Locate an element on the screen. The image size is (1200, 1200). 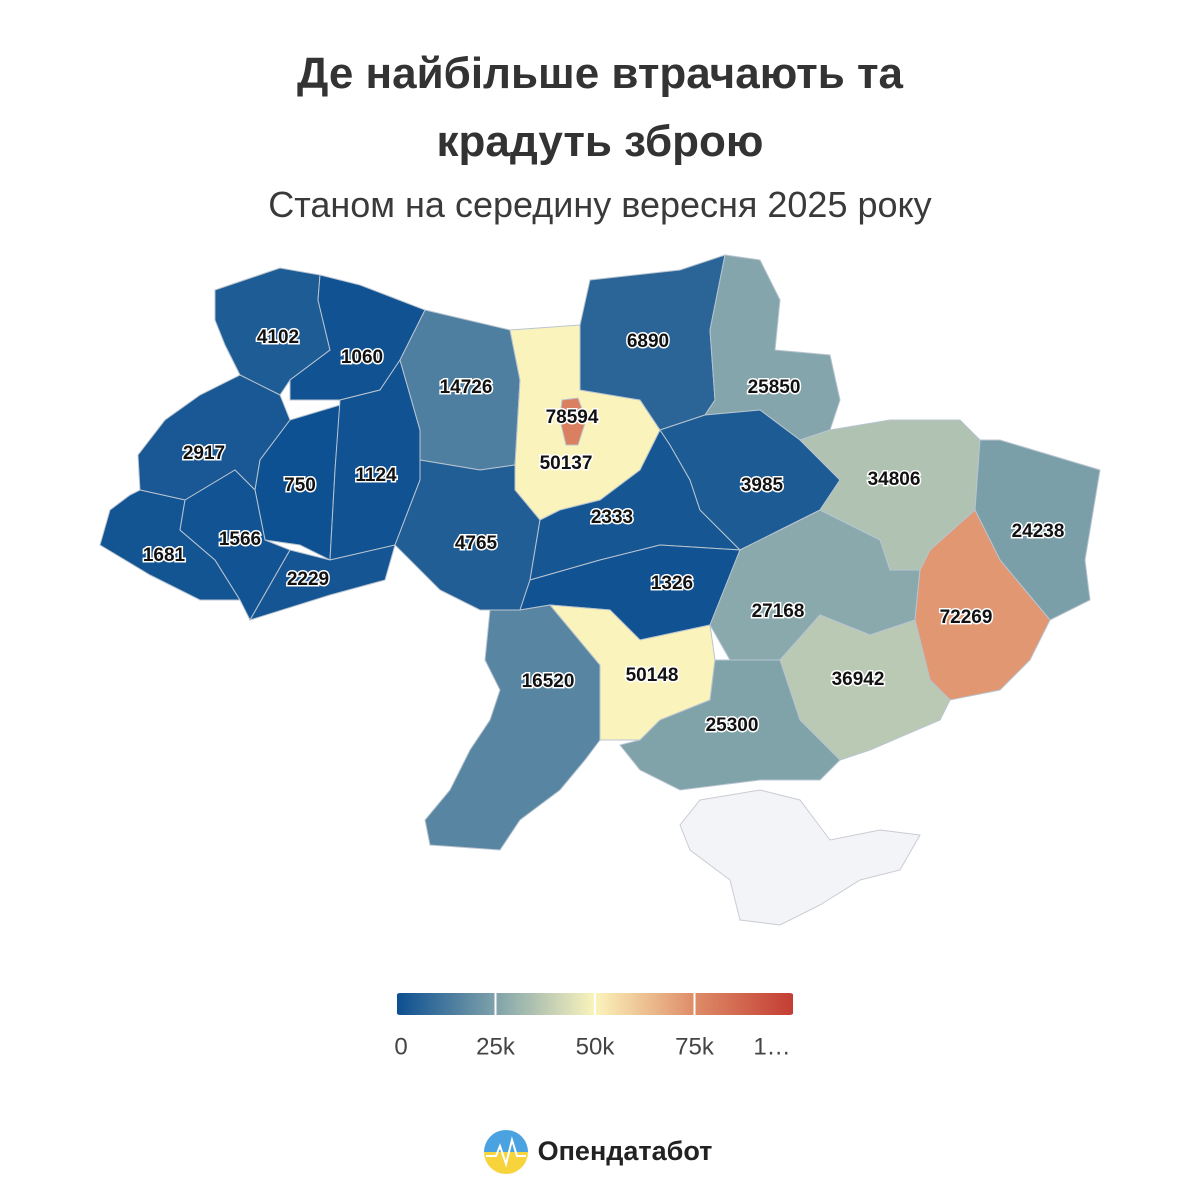
value-label: 16520 is located at coordinates (548, 681).